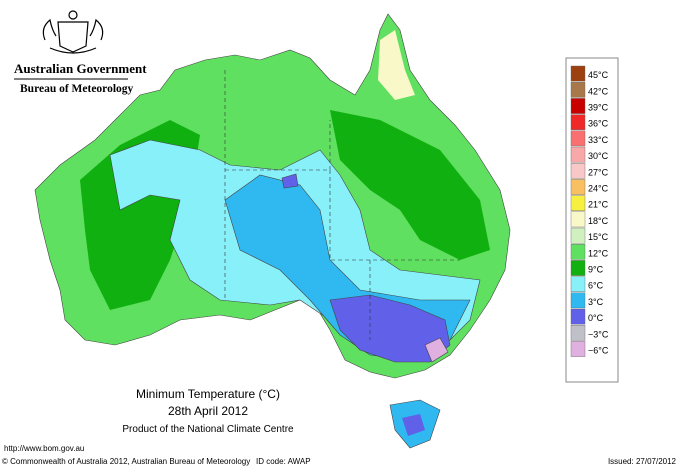 This screenshot has height=467, width=680. I want to click on legend-label: 12°C, so click(598, 253).